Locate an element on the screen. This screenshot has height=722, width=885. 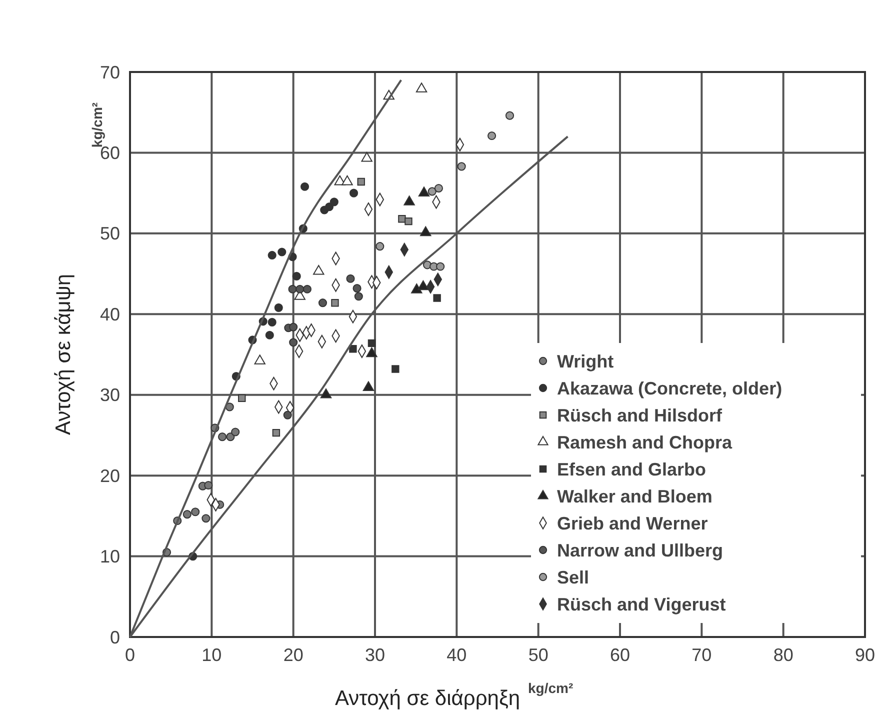
x-axis-title: Αντοχή σε διάρρηξη is located at coordinates (427, 698).